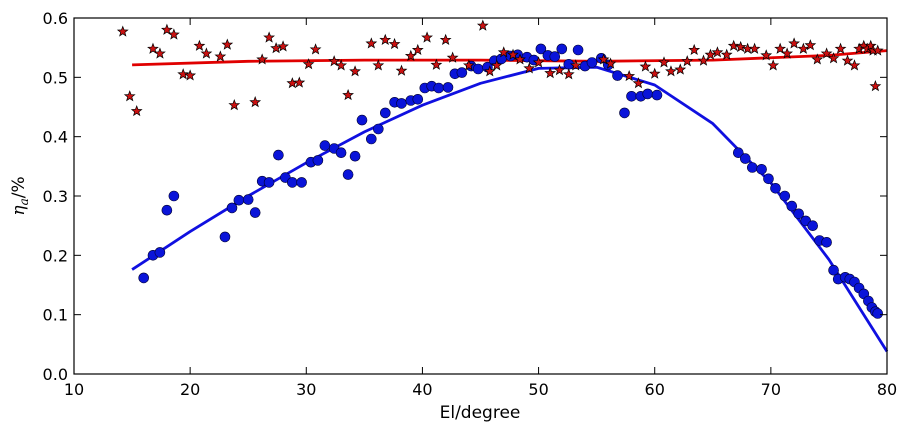 Image resolution: width=901 pixels, height=424 pixels. Describe the element at coordinates (538, 389) in the screenshot. I see `x-tick-label-50: 50` at that location.